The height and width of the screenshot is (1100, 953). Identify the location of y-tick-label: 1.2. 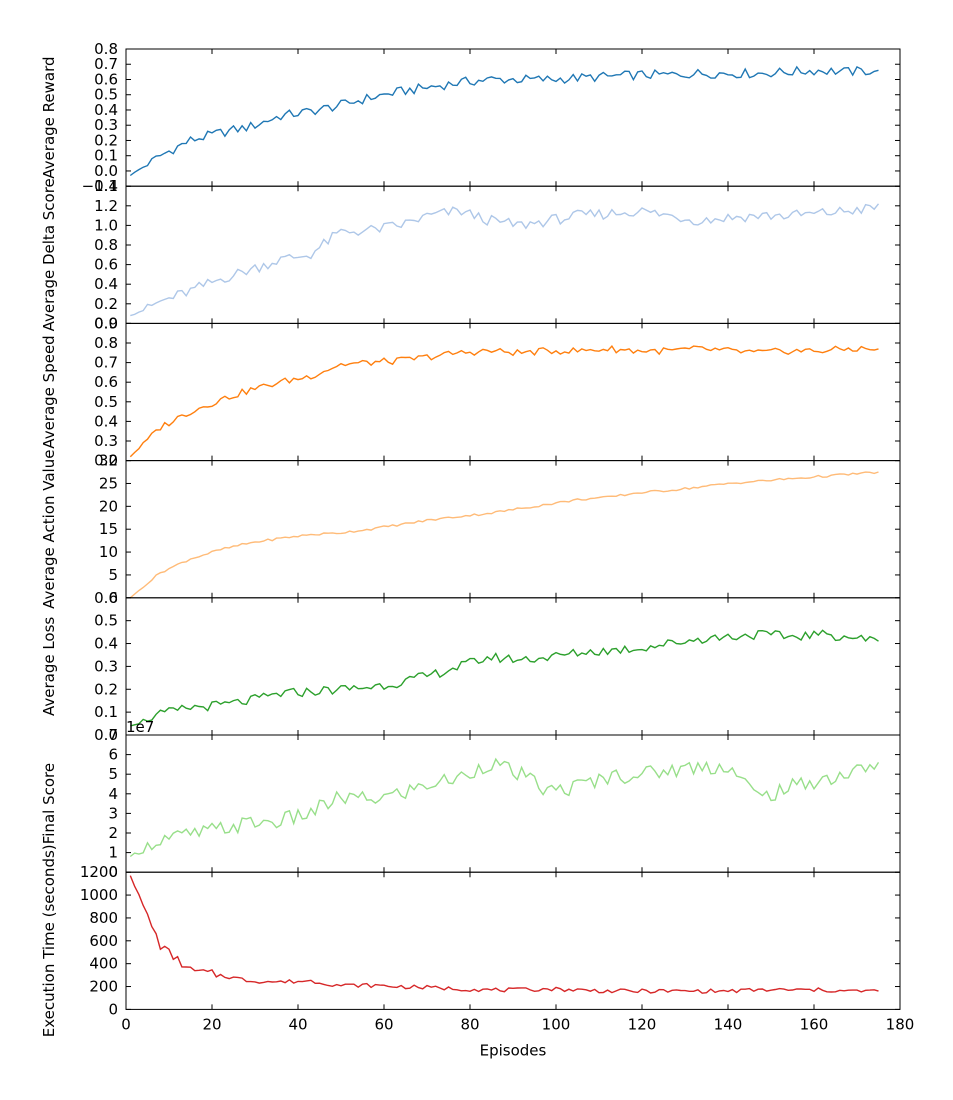
(106, 206).